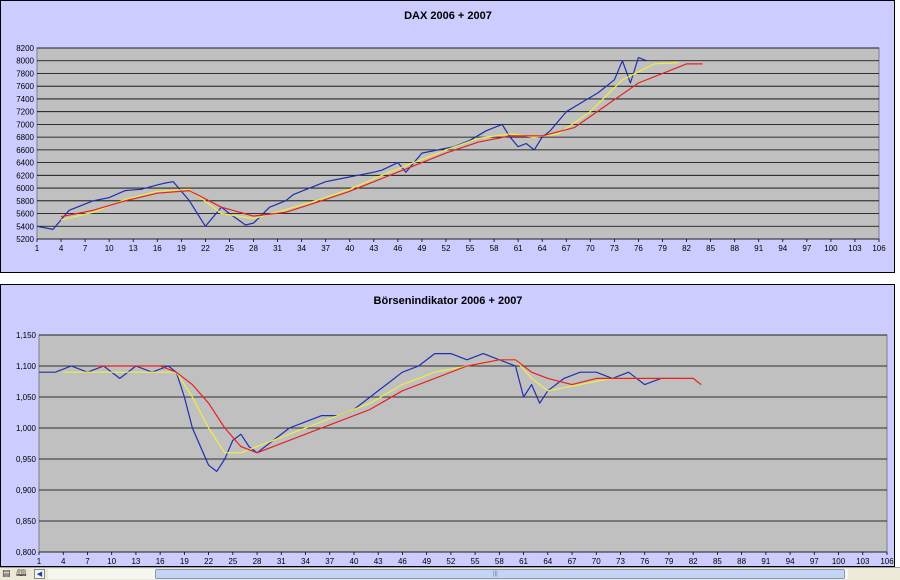  What do you see at coordinates (26, 335) in the screenshot?
I see `y-tick-label: 1,150` at bounding box center [26, 335].